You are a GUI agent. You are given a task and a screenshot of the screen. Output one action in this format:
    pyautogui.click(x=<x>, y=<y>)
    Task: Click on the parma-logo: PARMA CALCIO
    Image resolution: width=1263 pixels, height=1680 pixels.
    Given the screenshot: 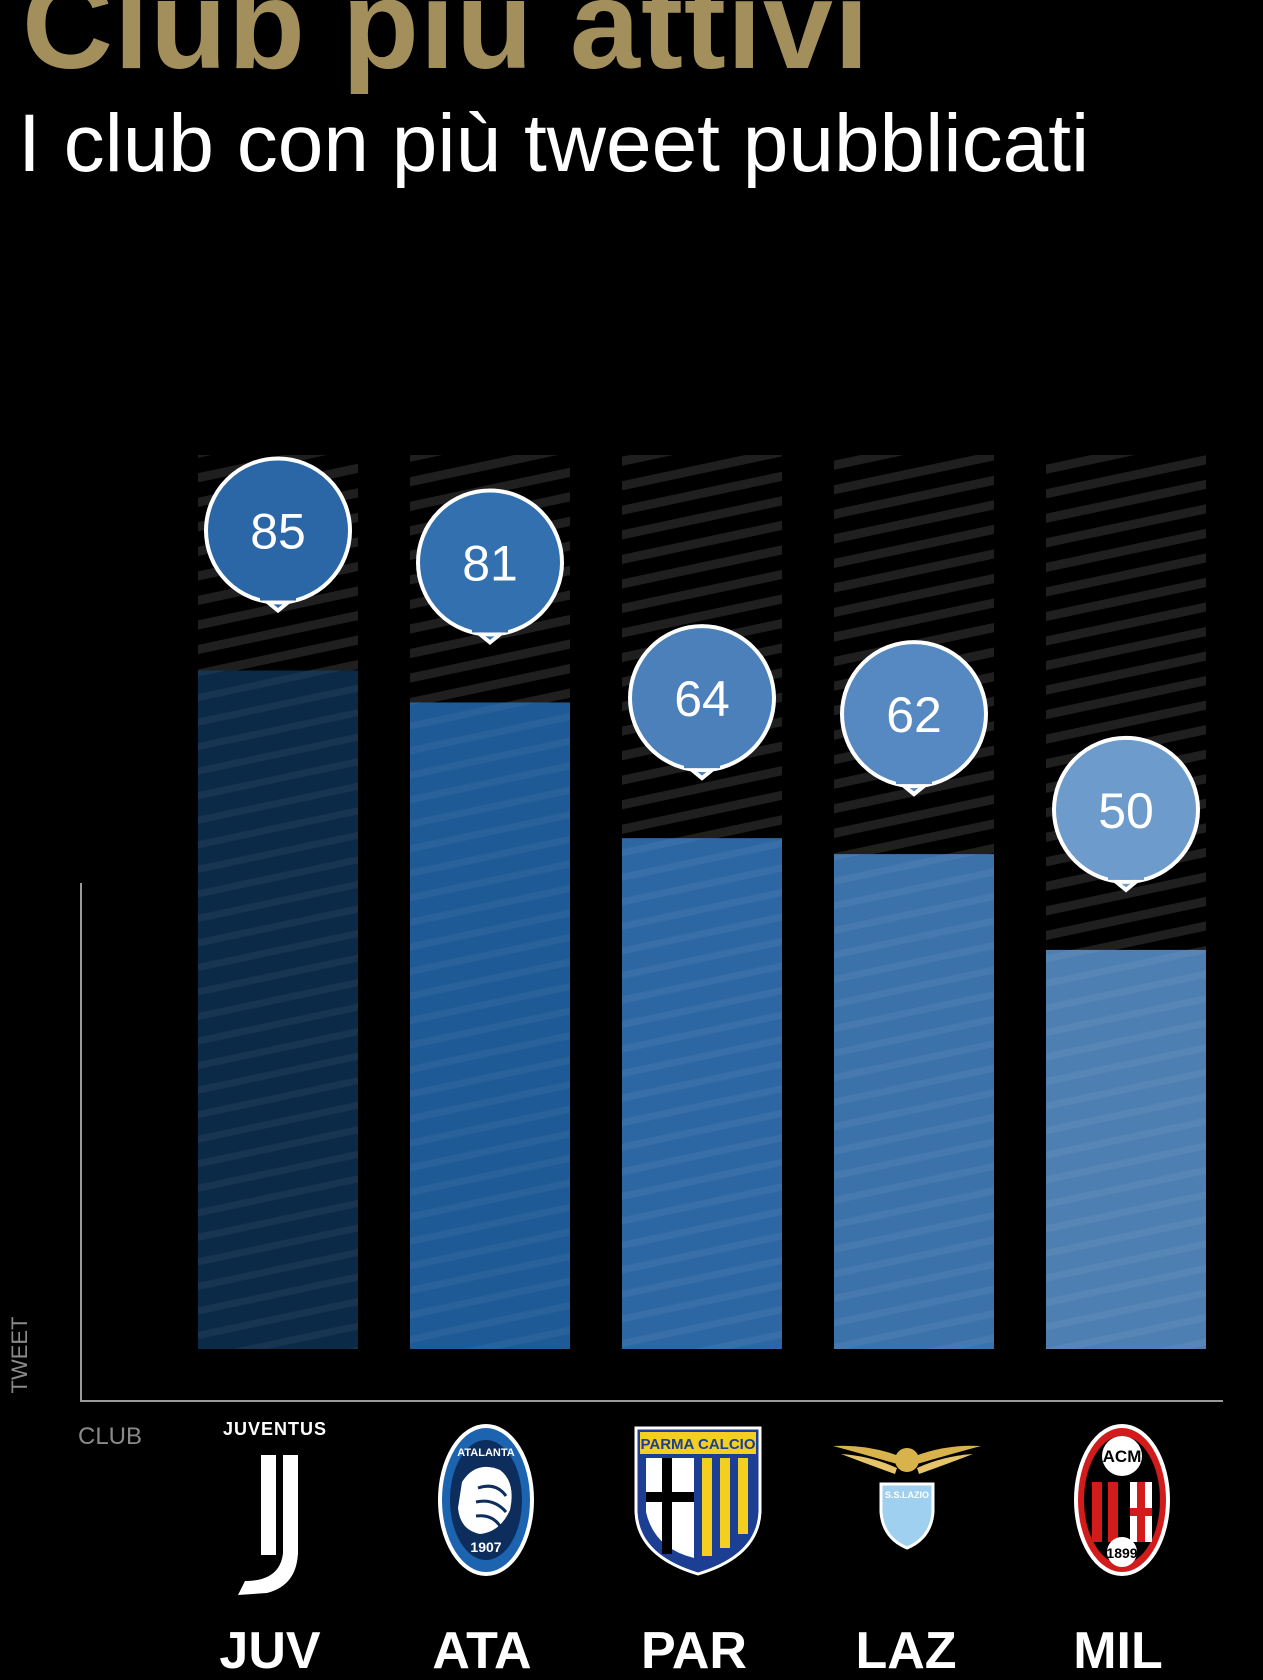 What is the action you would take?
    pyautogui.click(x=698, y=1501)
    